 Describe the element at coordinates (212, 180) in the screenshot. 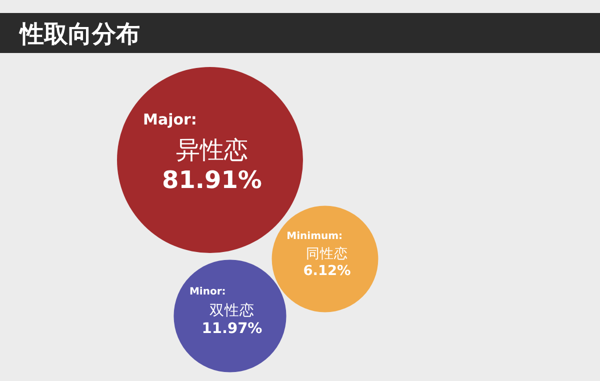

I see `data-label: 81.91%` at that location.